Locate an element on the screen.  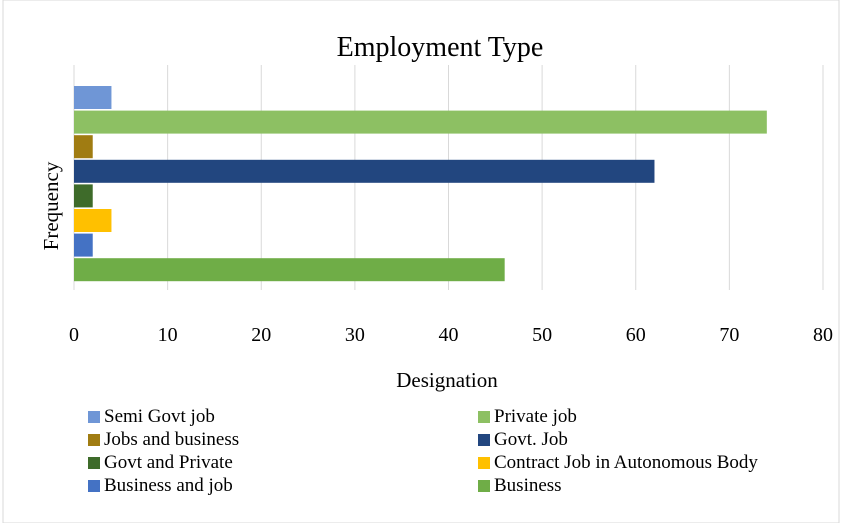
legend-item: Contract Job in Autonomous Body is located at coordinates (653, 463).